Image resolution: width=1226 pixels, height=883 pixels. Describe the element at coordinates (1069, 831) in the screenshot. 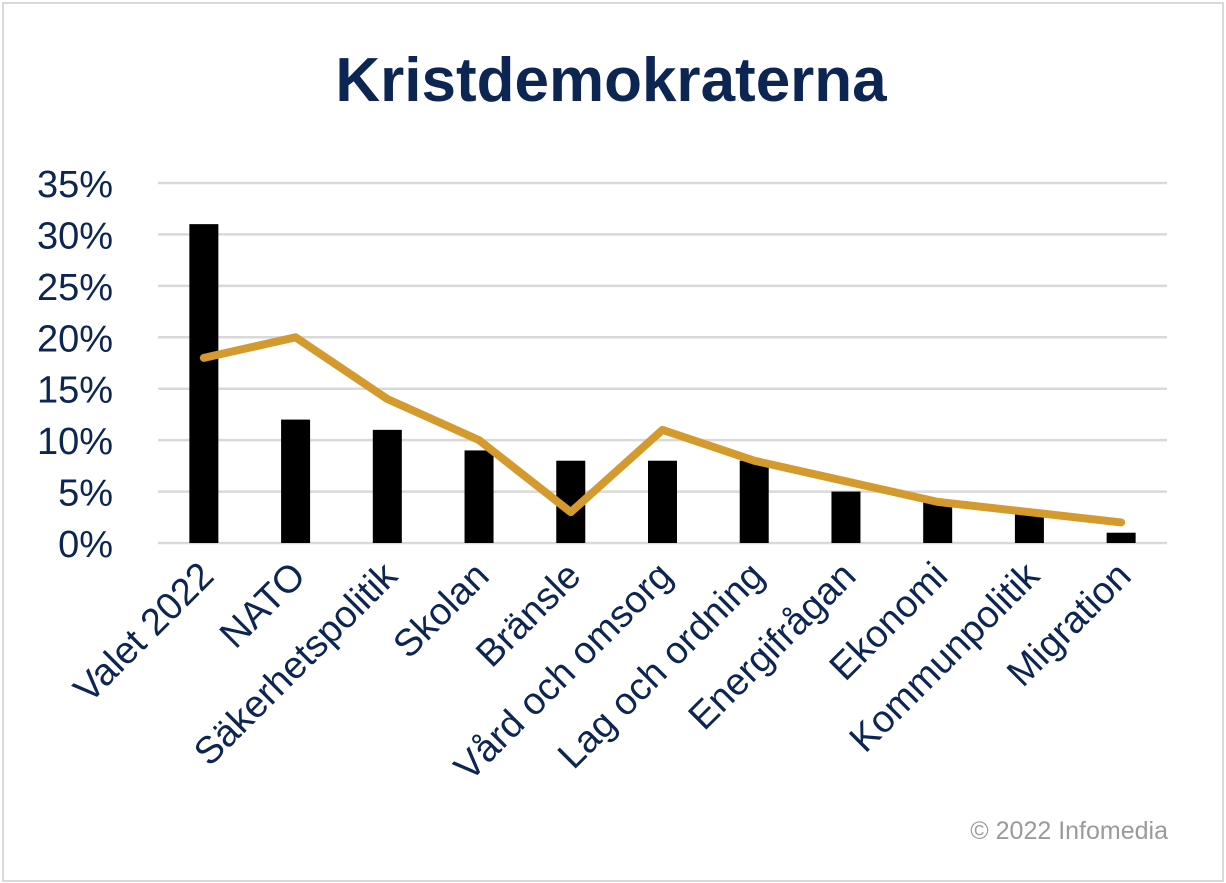

I see `copyright-notice: © 2022 Infomedia` at that location.